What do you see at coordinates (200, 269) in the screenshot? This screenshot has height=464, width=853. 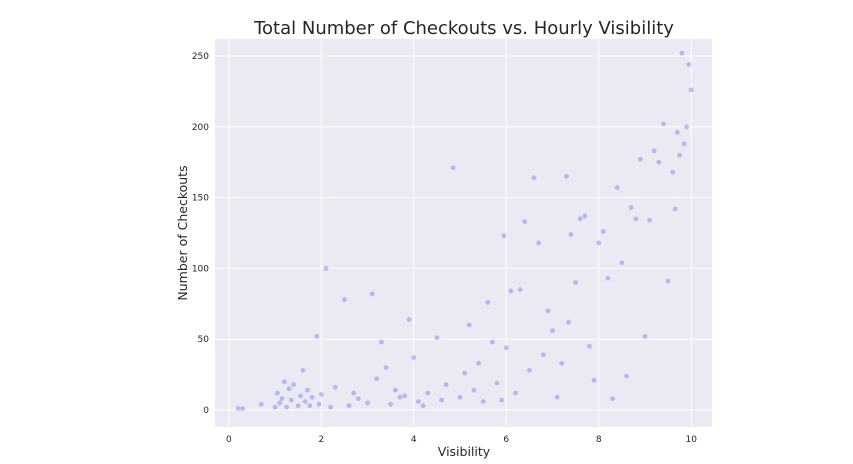 I see `y-tick-label: 100` at bounding box center [200, 269].